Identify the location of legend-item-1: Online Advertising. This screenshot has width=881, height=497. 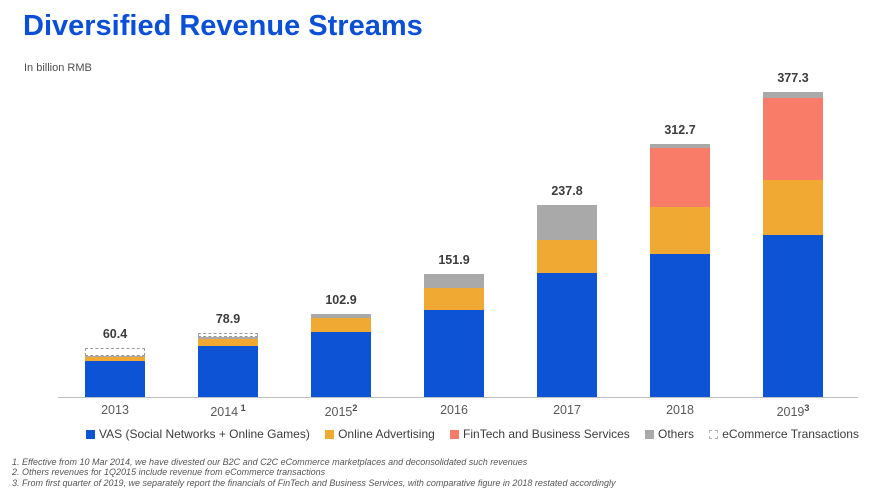
(380, 434).